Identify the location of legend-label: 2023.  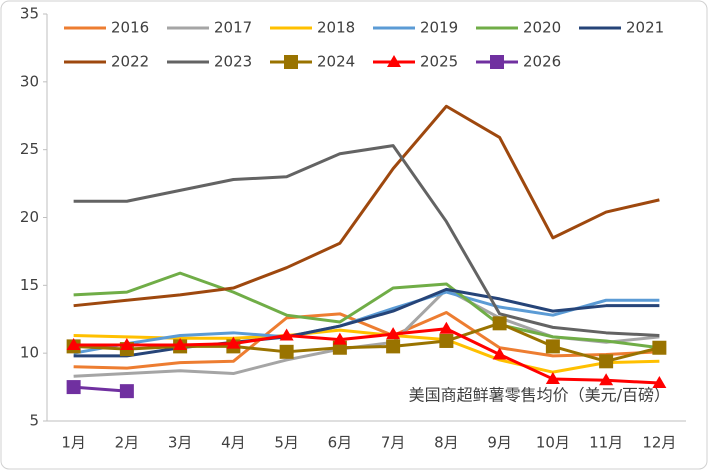
(233, 62).